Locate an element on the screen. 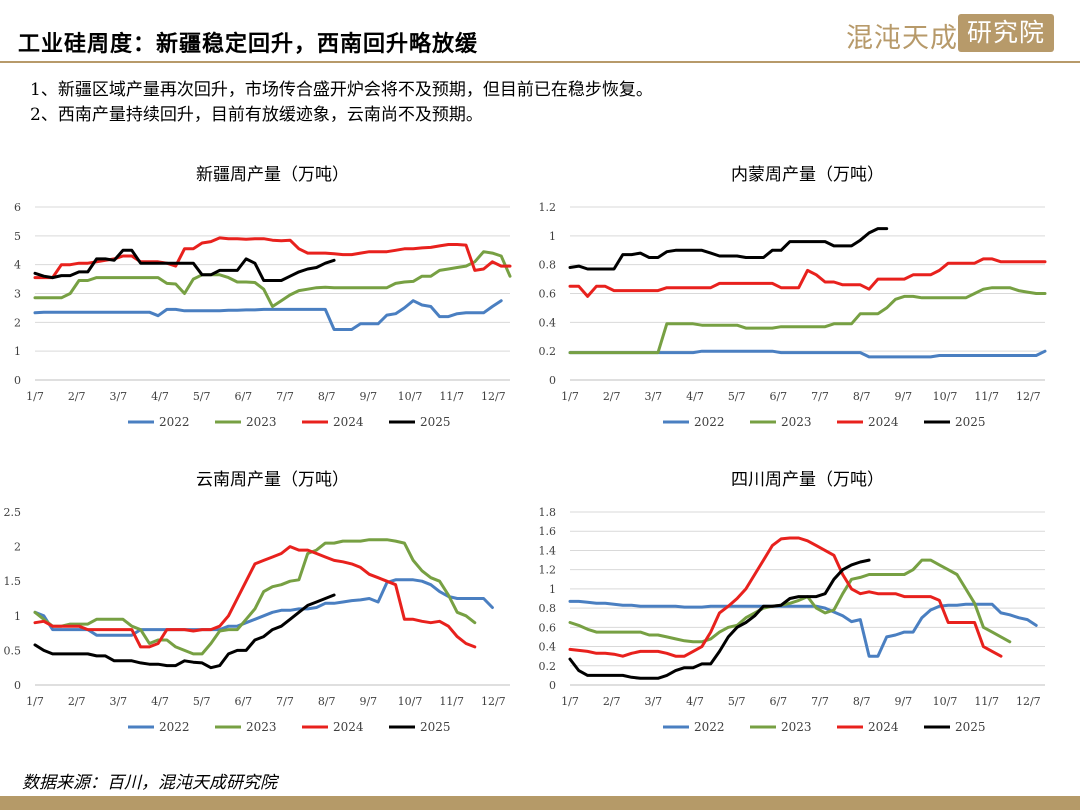  header-divider is located at coordinates (540, 62).